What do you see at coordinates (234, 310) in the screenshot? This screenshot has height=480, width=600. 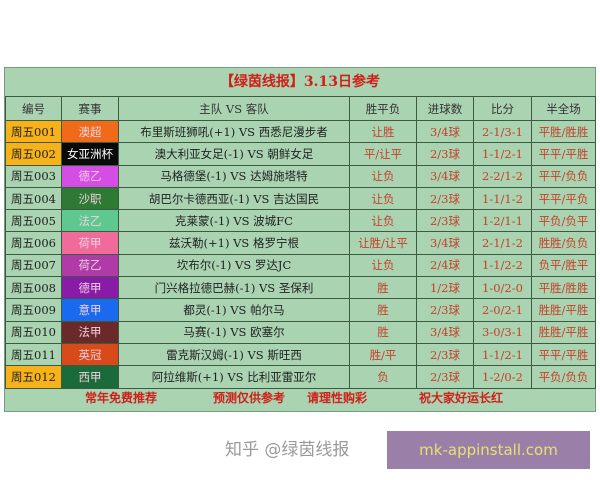 I see `teams: 都灵(-1) VS 帕尔马` at bounding box center [234, 310].